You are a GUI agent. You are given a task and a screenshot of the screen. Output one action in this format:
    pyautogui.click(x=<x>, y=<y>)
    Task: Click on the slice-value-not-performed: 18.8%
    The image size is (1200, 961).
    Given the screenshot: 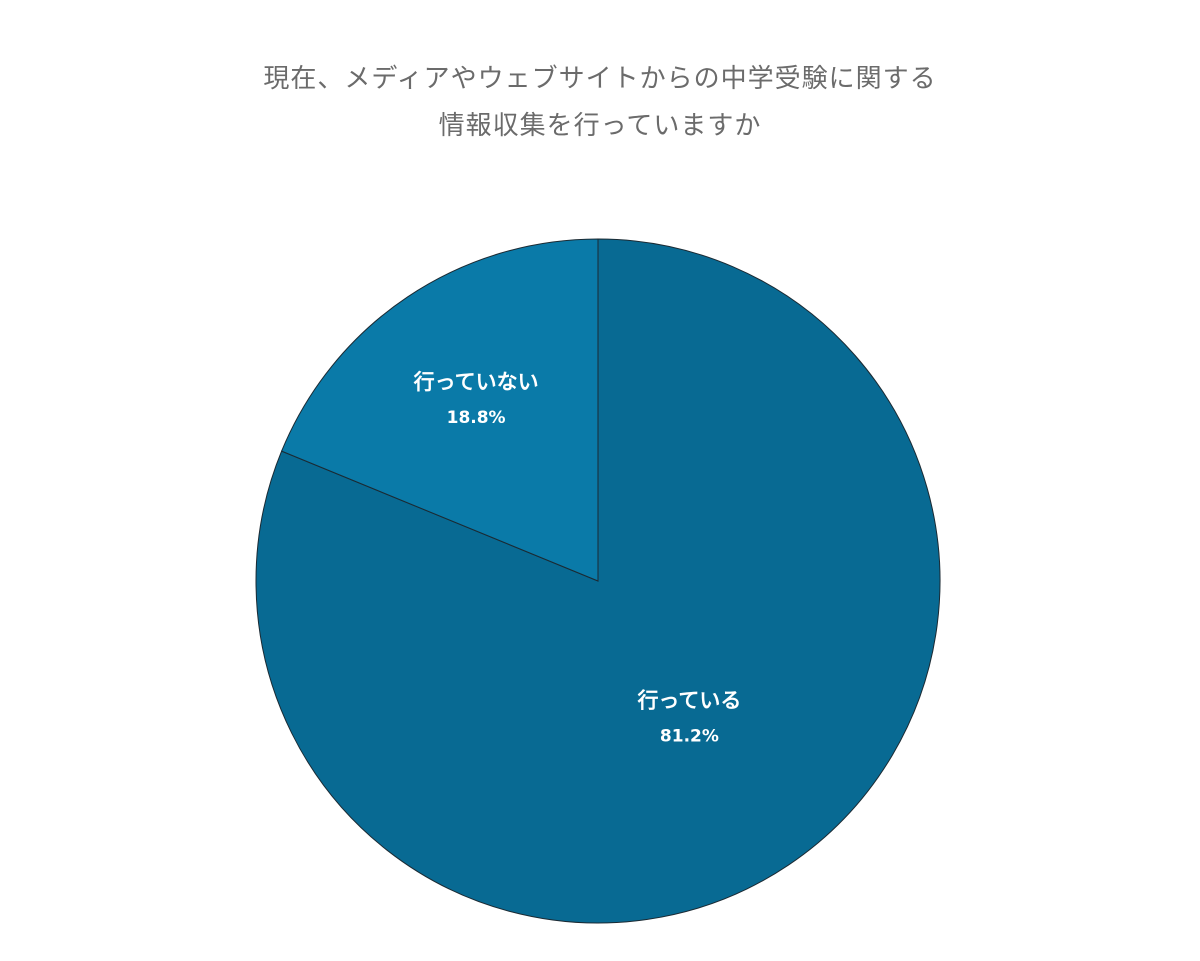 What is the action you would take?
    pyautogui.click(x=476, y=418)
    